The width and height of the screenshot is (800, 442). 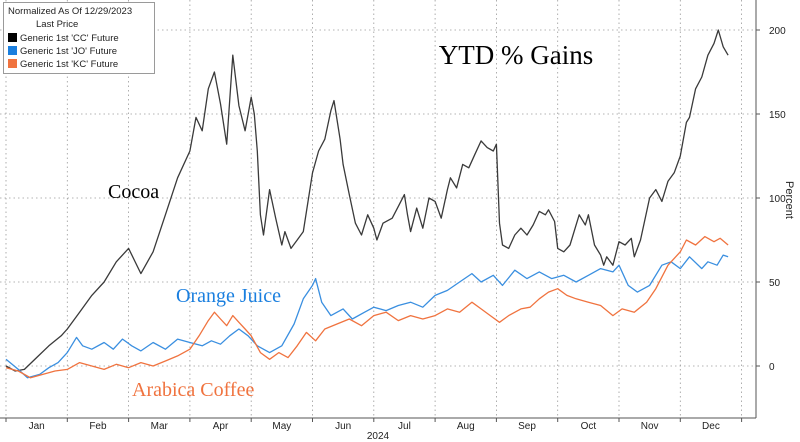 I want to click on legend-swatch-cocoa, so click(x=12, y=37).